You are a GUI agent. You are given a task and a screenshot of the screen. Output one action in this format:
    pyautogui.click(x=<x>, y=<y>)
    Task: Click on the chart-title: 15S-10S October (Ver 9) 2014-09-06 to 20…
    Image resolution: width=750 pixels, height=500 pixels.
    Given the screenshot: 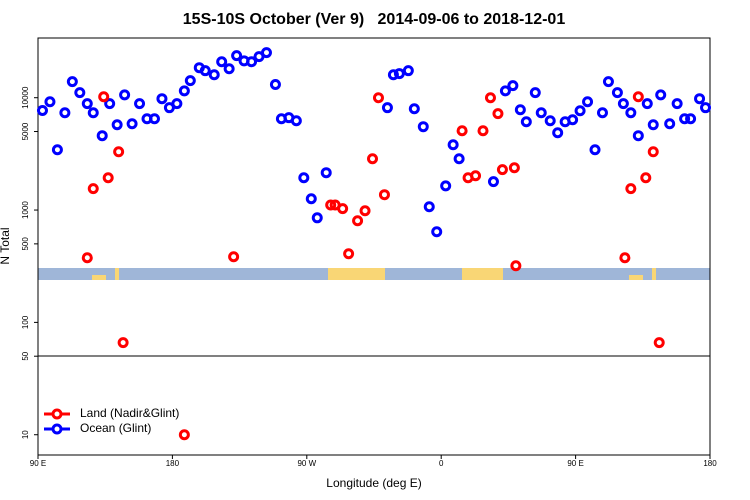 What is the action you would take?
    pyautogui.click(x=374, y=19)
    